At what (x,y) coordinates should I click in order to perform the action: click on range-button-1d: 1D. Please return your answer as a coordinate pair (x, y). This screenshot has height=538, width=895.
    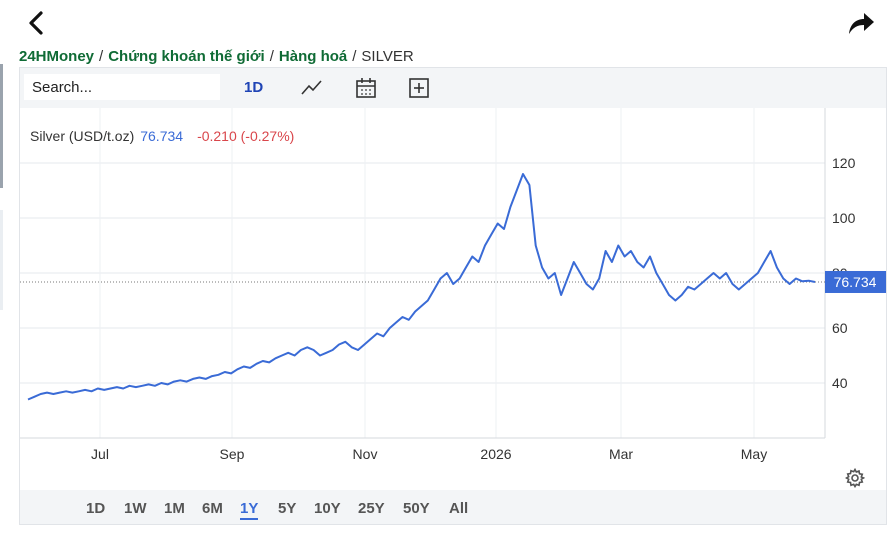
    Looking at the image, I should click on (96, 508).